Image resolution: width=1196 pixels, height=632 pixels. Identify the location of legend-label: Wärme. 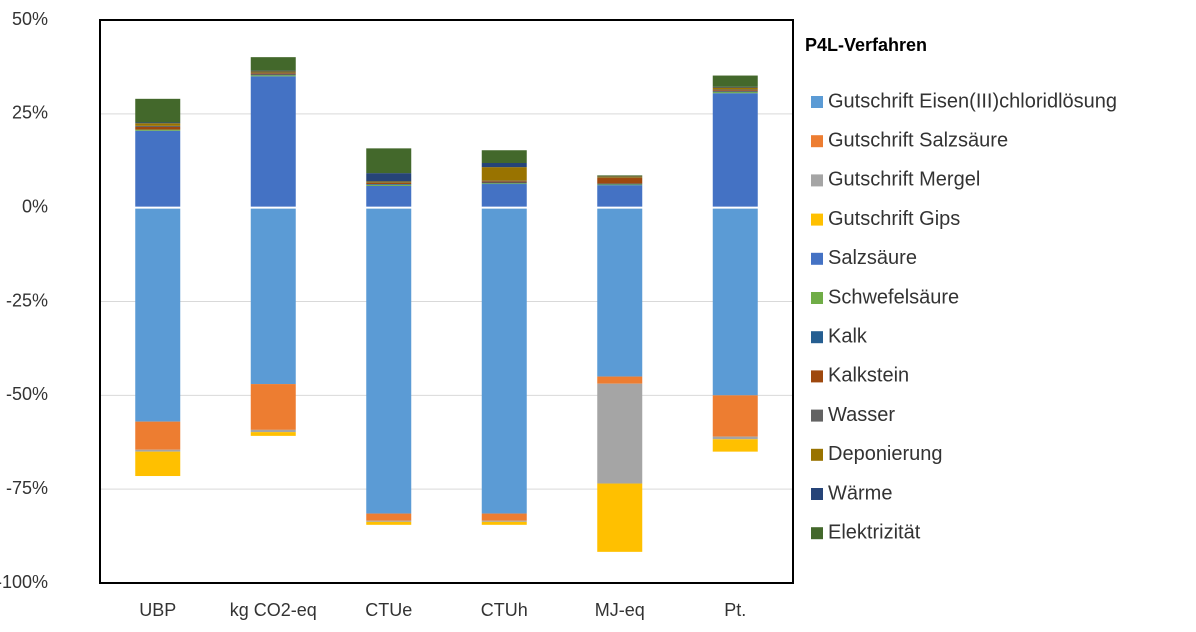
(860, 493).